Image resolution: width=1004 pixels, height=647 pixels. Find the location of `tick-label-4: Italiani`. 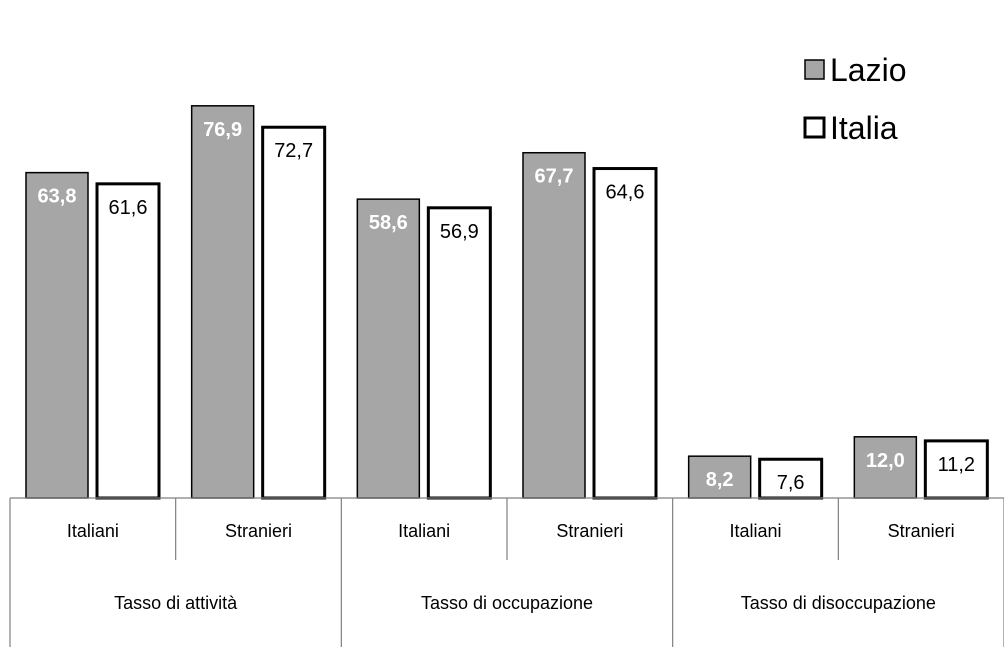

tick-label-4: Italiani is located at coordinates (755, 531).